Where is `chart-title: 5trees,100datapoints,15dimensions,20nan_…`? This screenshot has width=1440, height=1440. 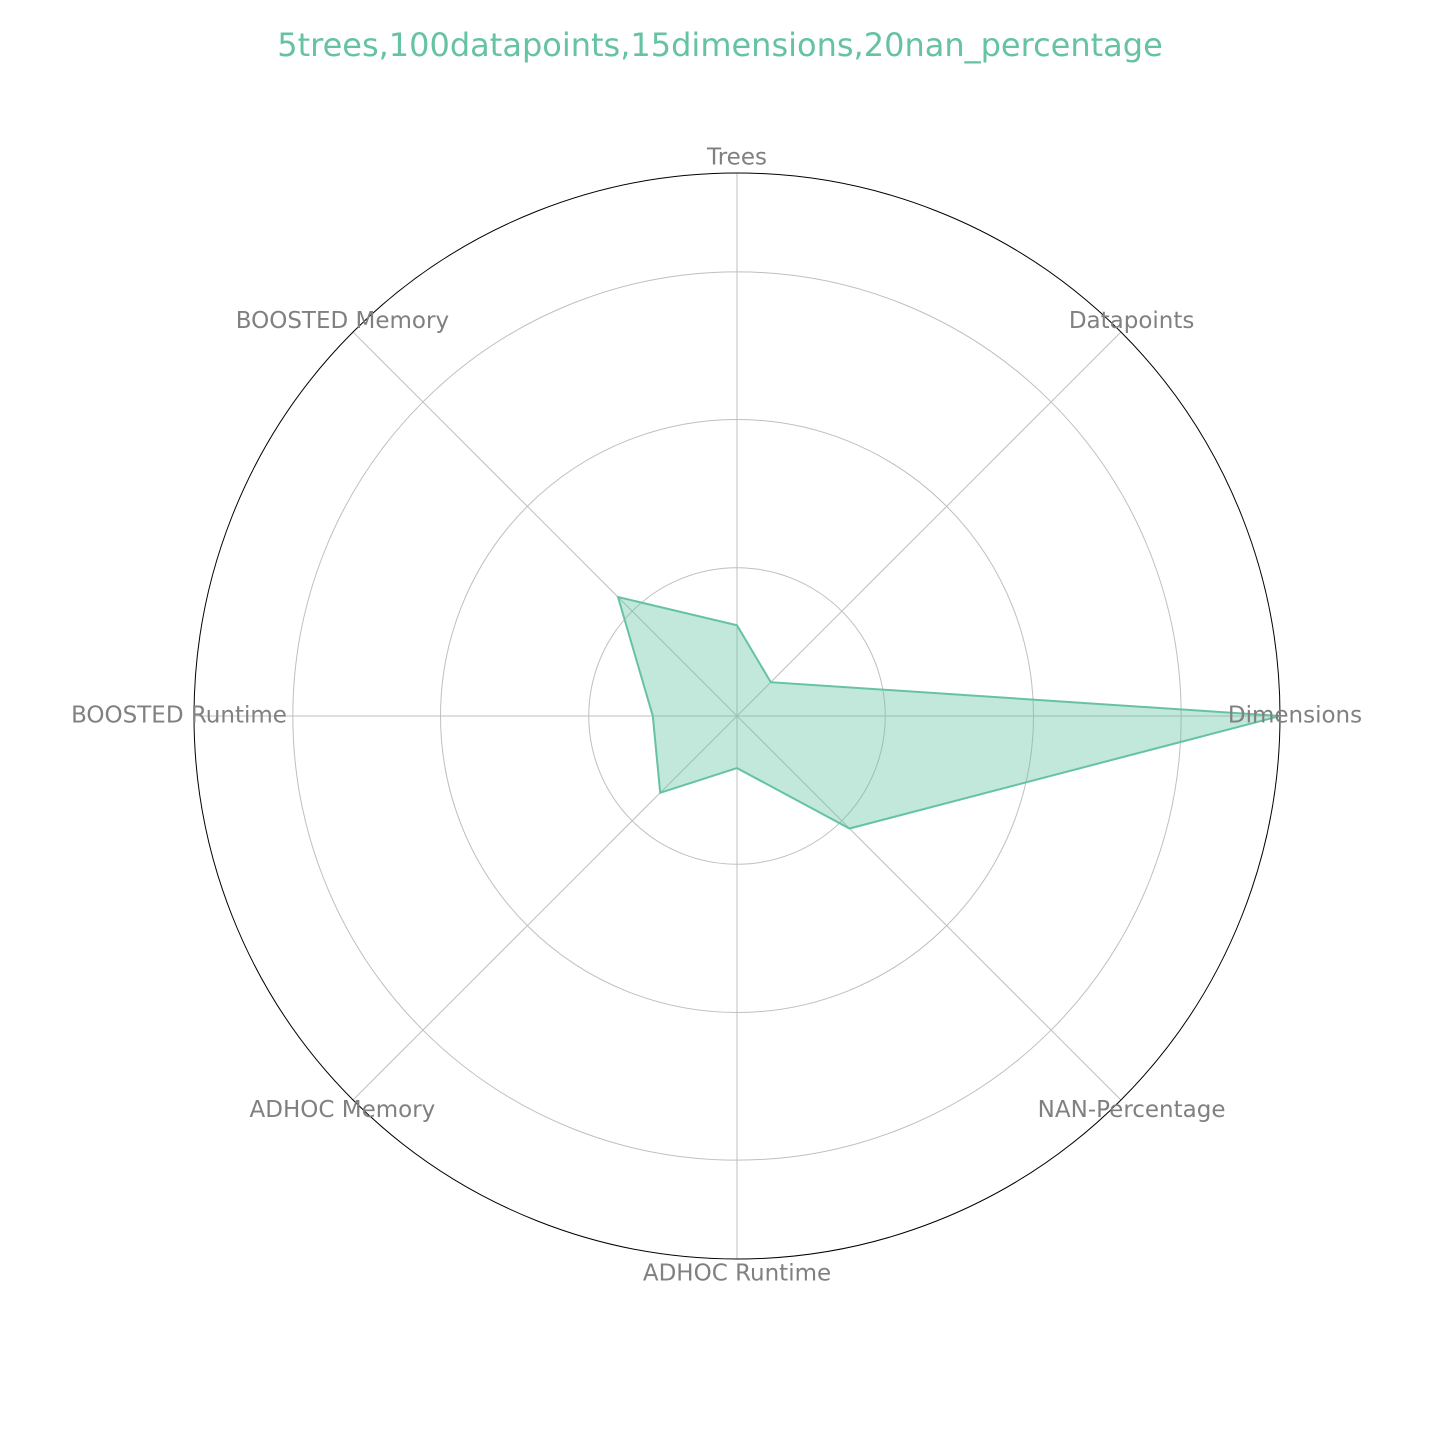
chart-title: 5trees,100datapoints,15dimensions,20nan_… is located at coordinates (720, 45).